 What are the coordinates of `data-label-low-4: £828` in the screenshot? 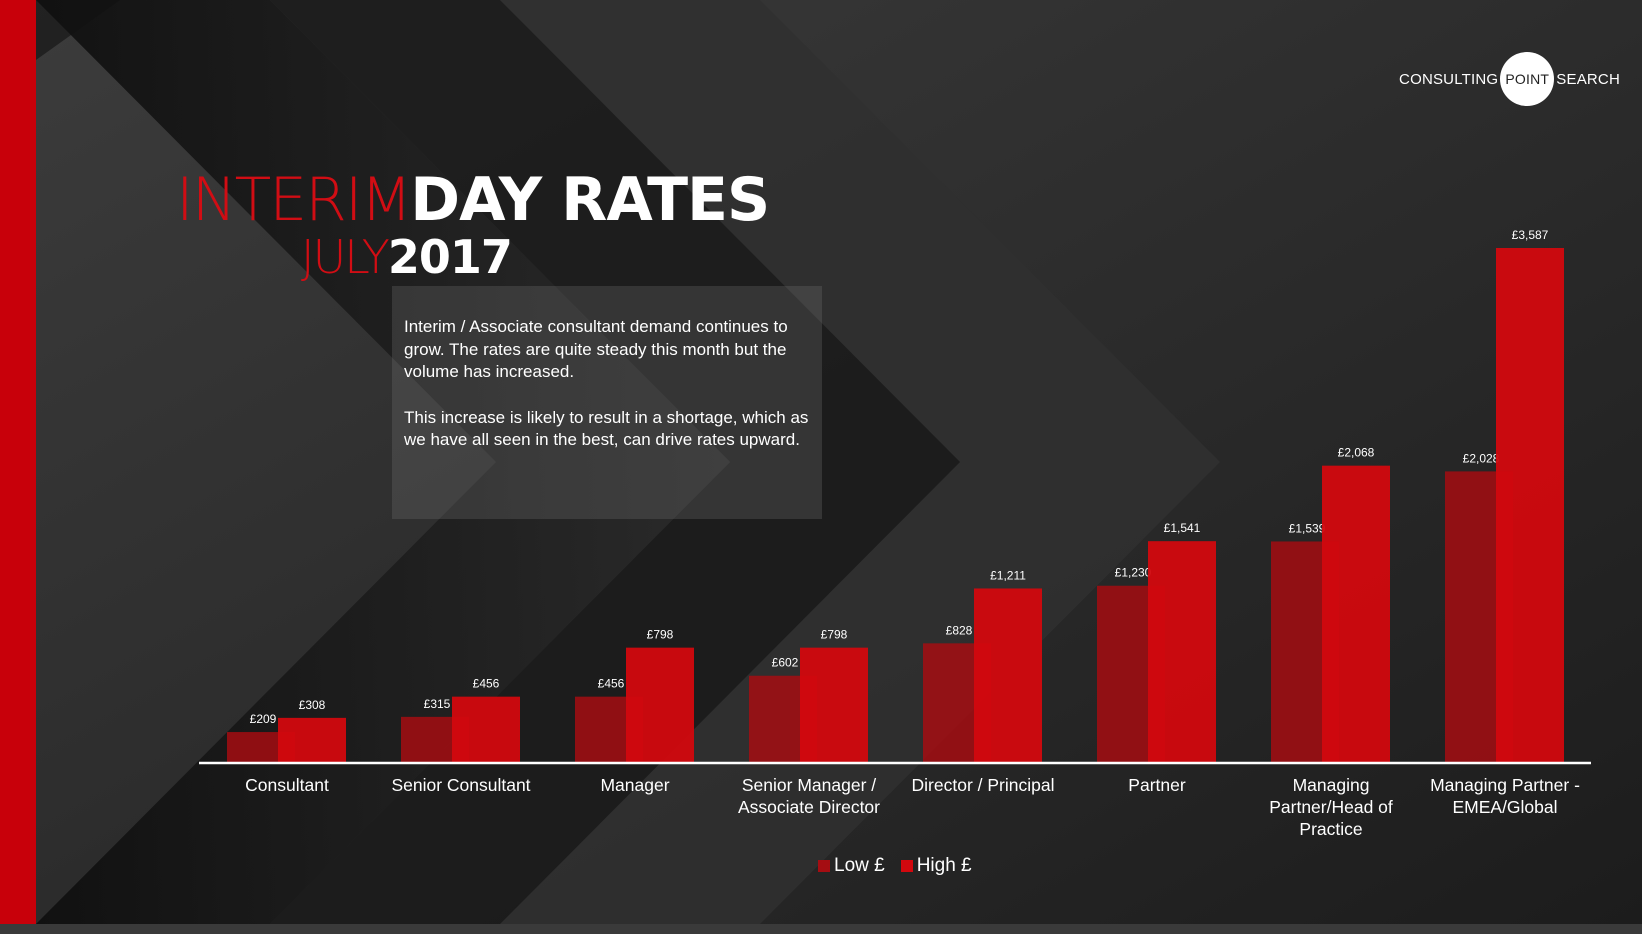 It's located at (959, 630).